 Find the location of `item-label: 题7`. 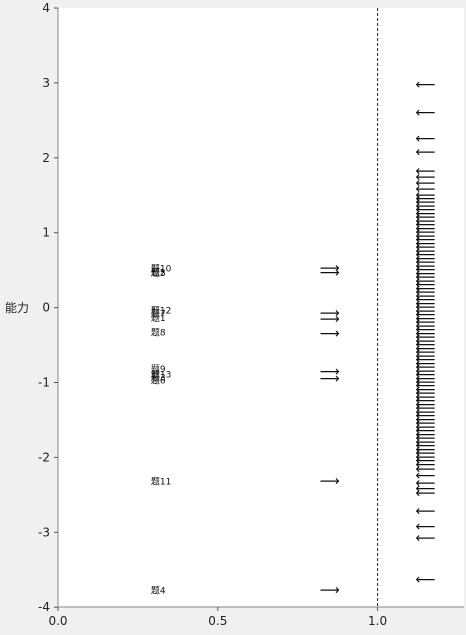

item-label: 题7 is located at coordinates (158, 314).